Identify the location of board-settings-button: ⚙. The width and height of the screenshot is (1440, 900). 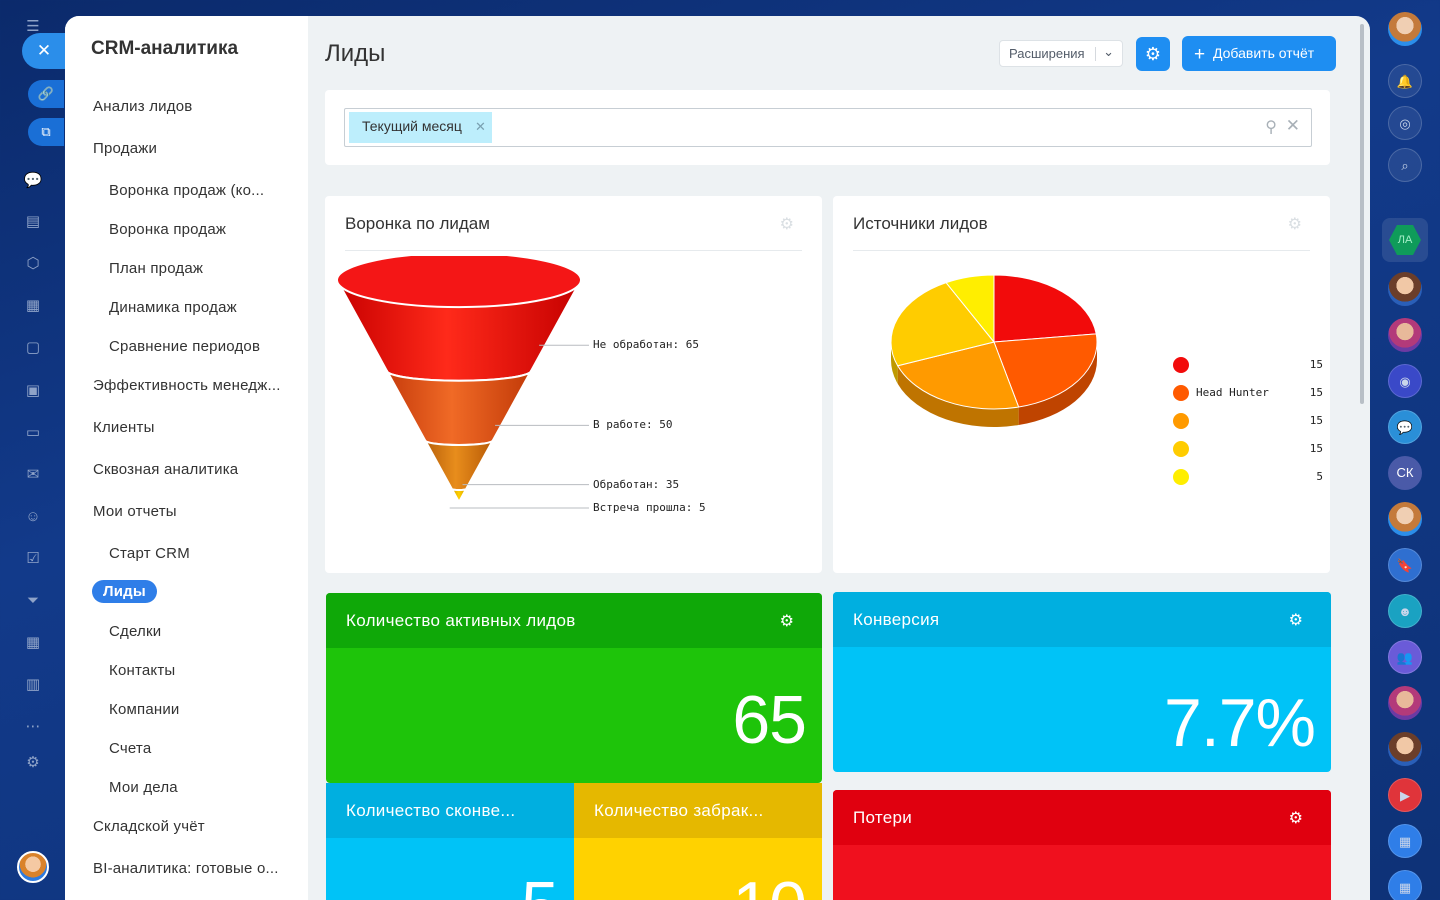
(1153, 54).